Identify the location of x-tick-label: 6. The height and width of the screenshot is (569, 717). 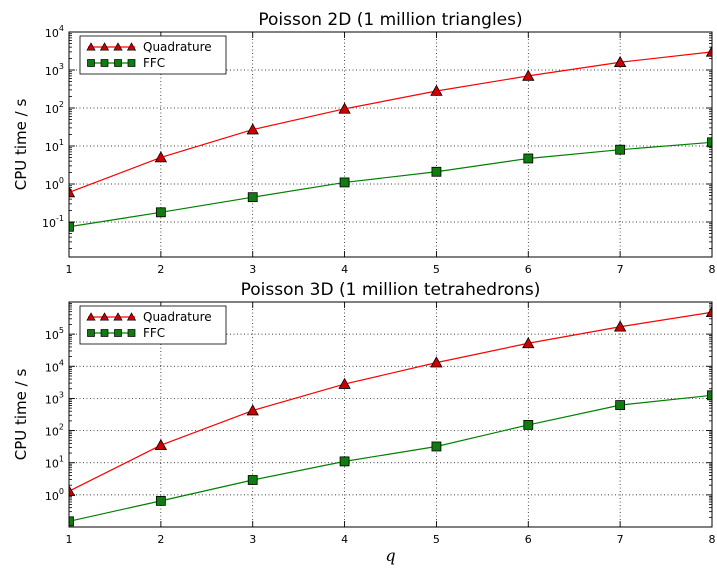
(528, 539).